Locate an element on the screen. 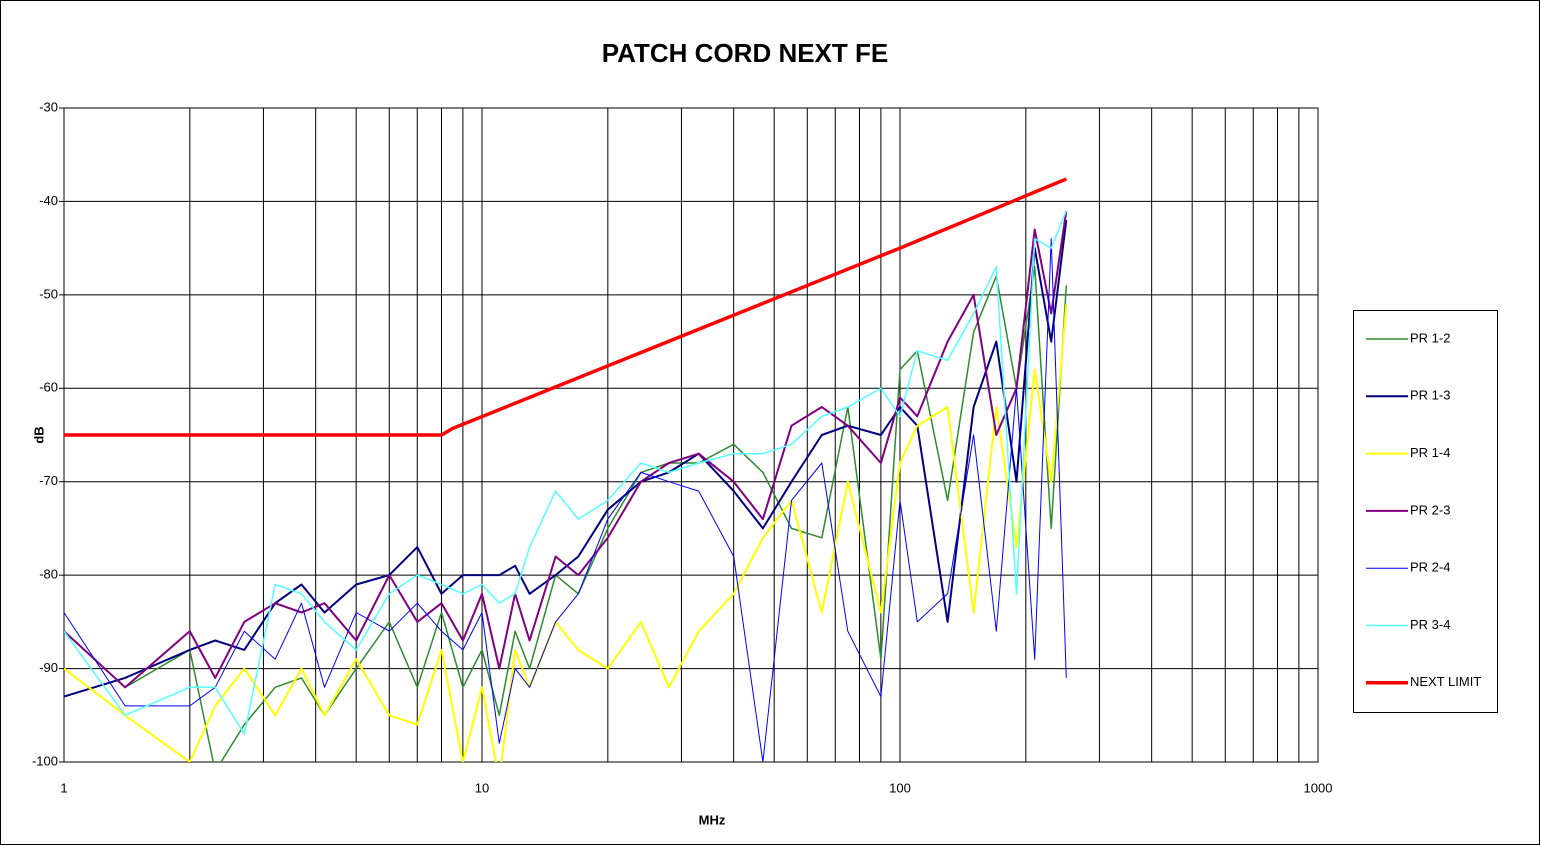 The width and height of the screenshot is (1541, 846). y-tick-label: -70 is located at coordinates (48, 480).